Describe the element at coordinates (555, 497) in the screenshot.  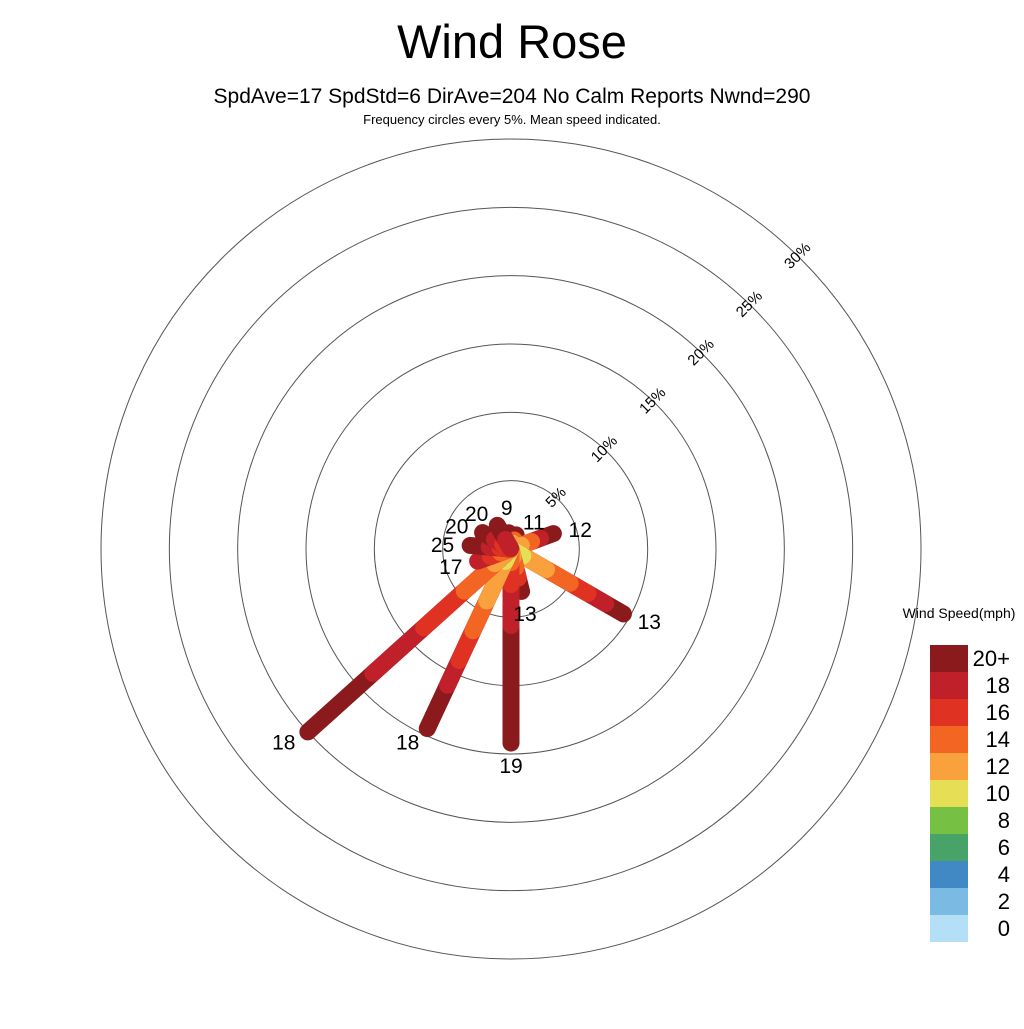
I see `ring-label-5pct: 5%` at that location.